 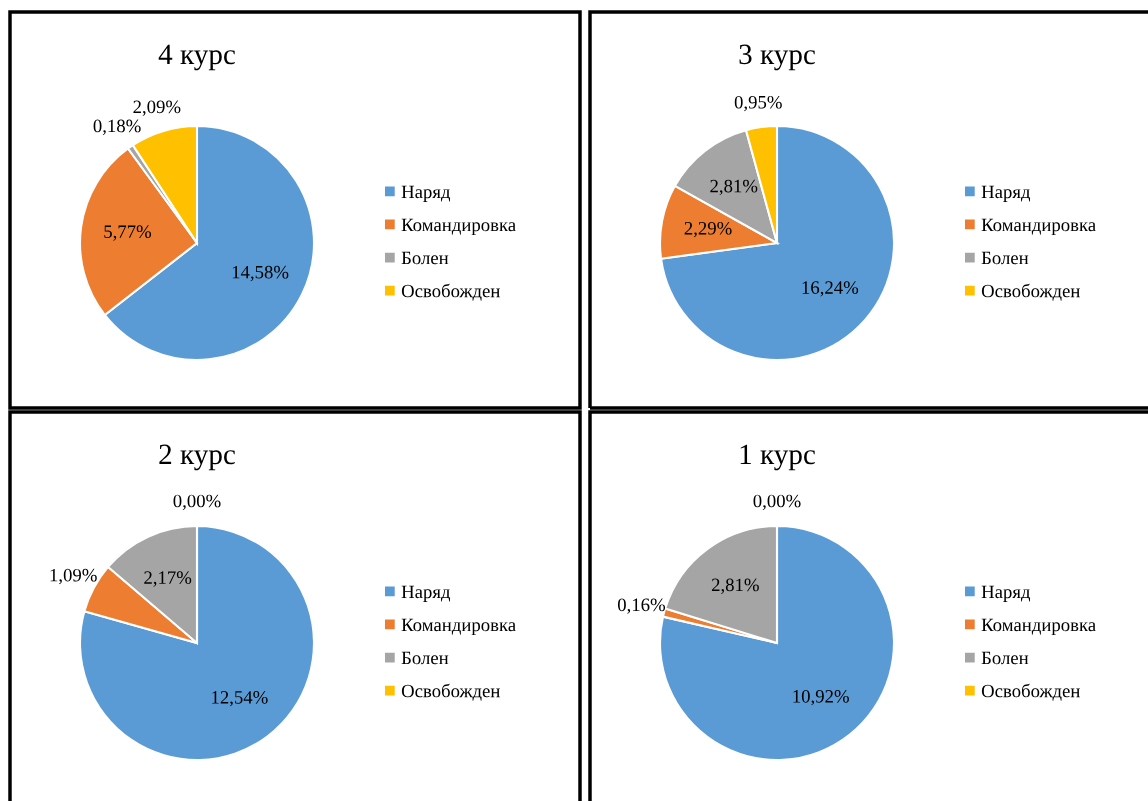 What do you see at coordinates (758, 103) in the screenshot?
I see `data-label: 0,95%` at bounding box center [758, 103].